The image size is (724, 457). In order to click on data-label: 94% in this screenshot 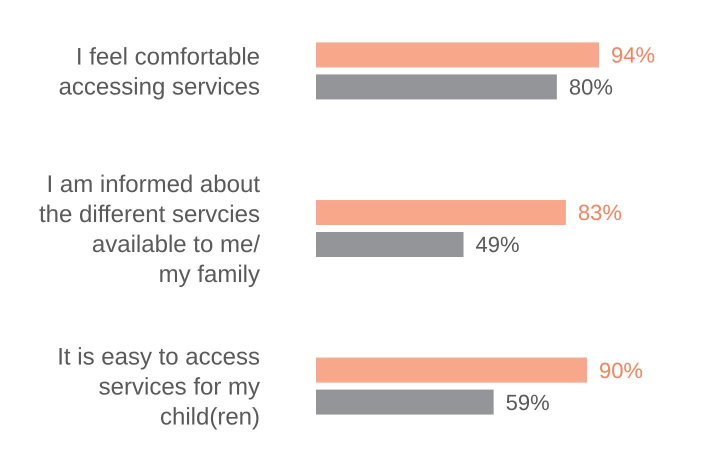, I will do `click(633, 55)`.